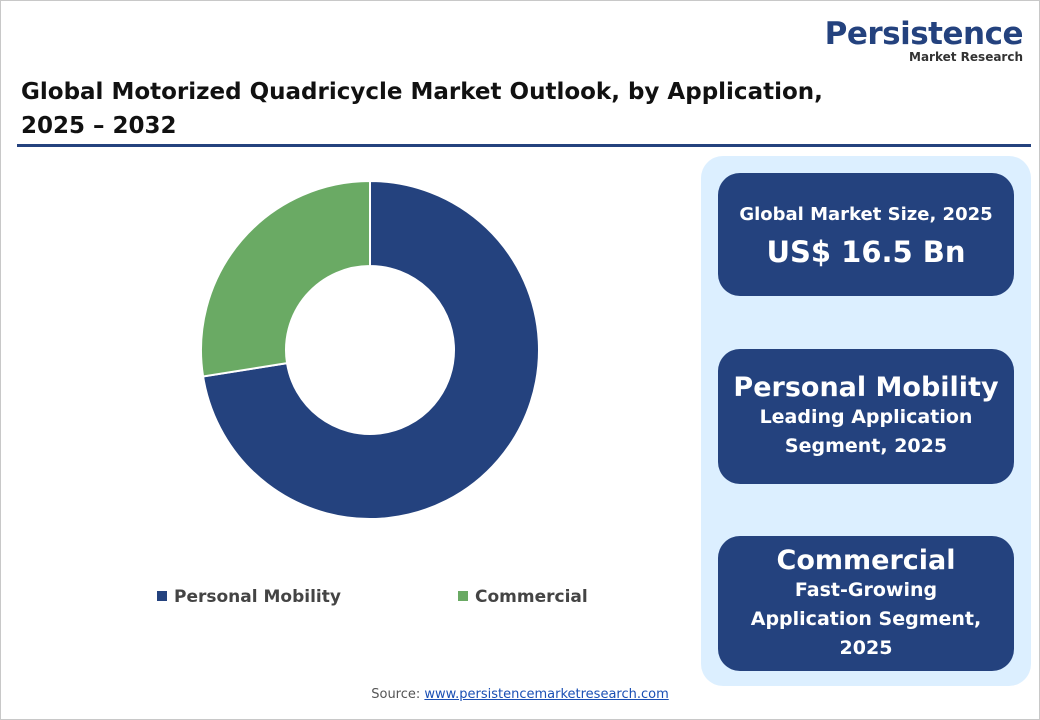 This screenshot has height=720, width=1040. I want to click on divider, so click(524, 145).